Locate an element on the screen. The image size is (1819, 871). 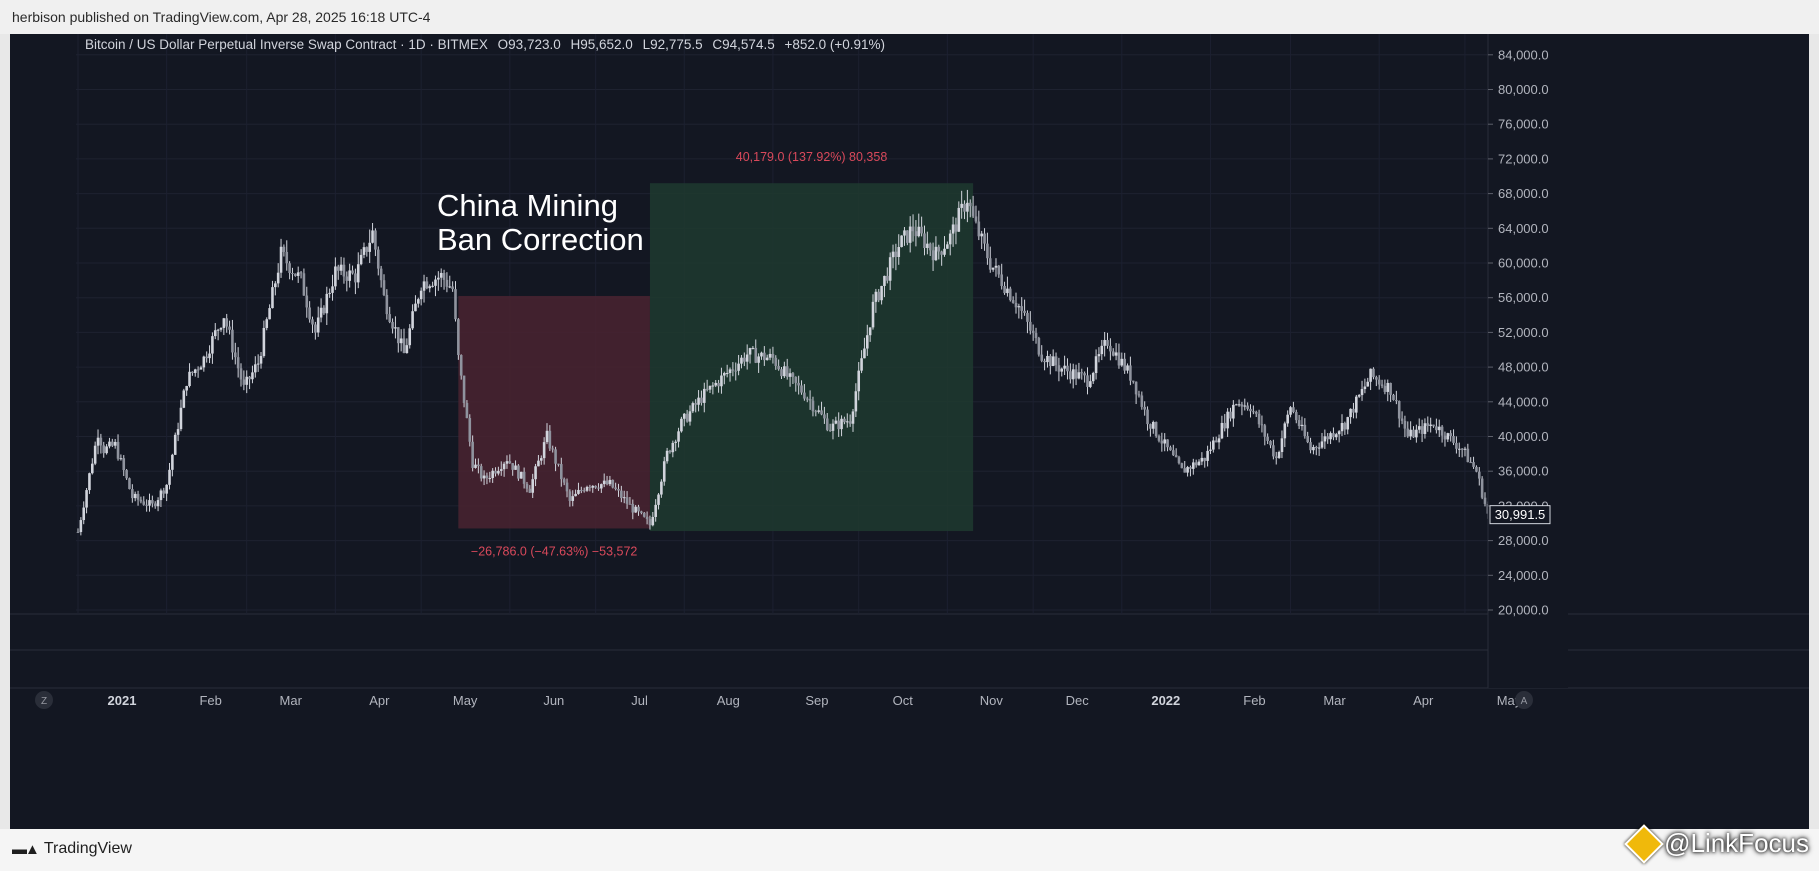
time-tick-label: May is located at coordinates (1509, 700).